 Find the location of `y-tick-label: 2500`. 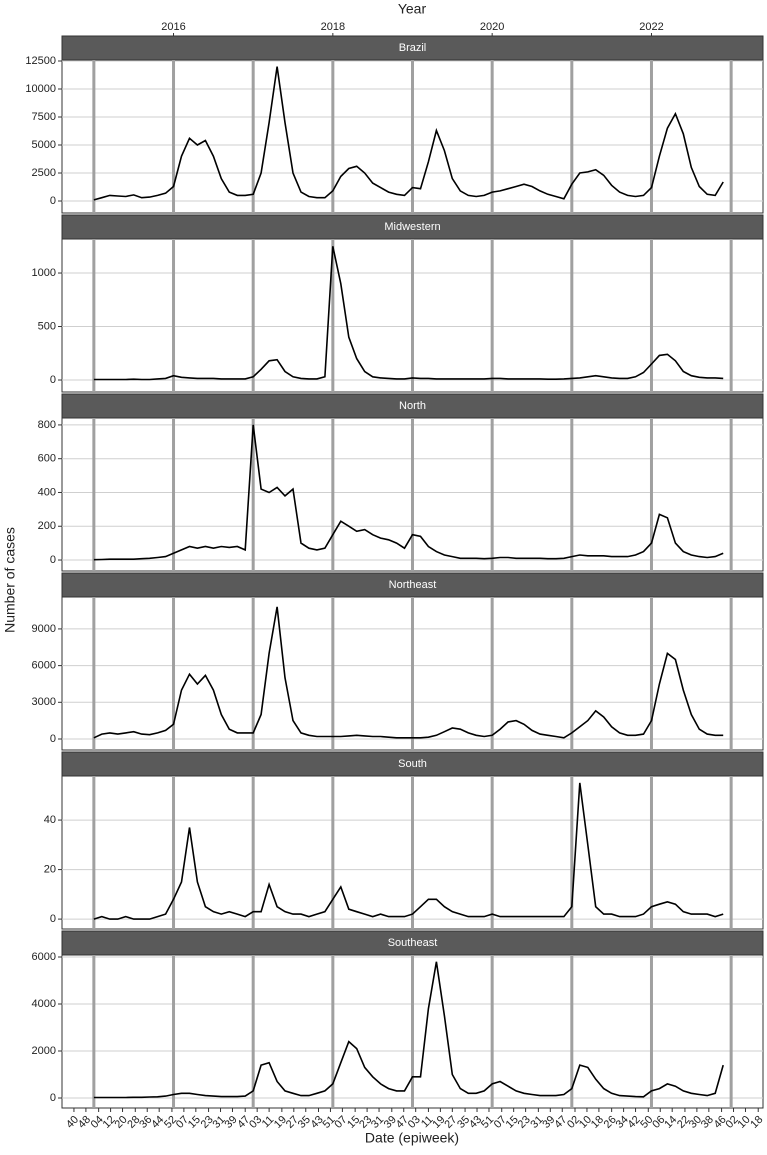

y-tick-label: 2500 is located at coordinates (44, 173).